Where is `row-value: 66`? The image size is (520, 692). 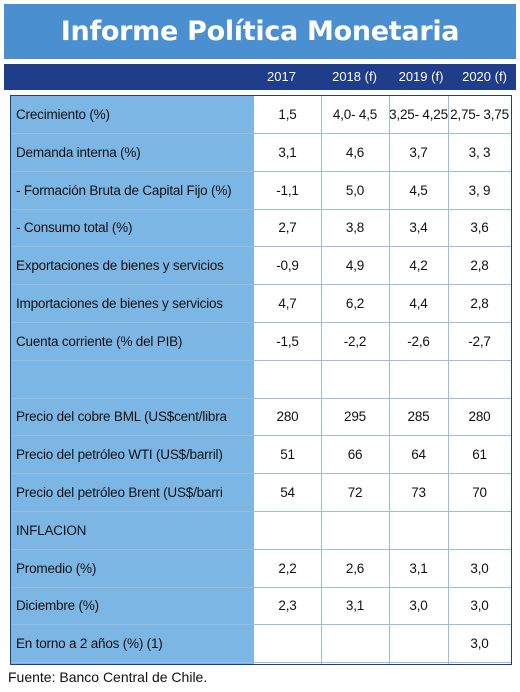 row-value: 66 is located at coordinates (355, 455).